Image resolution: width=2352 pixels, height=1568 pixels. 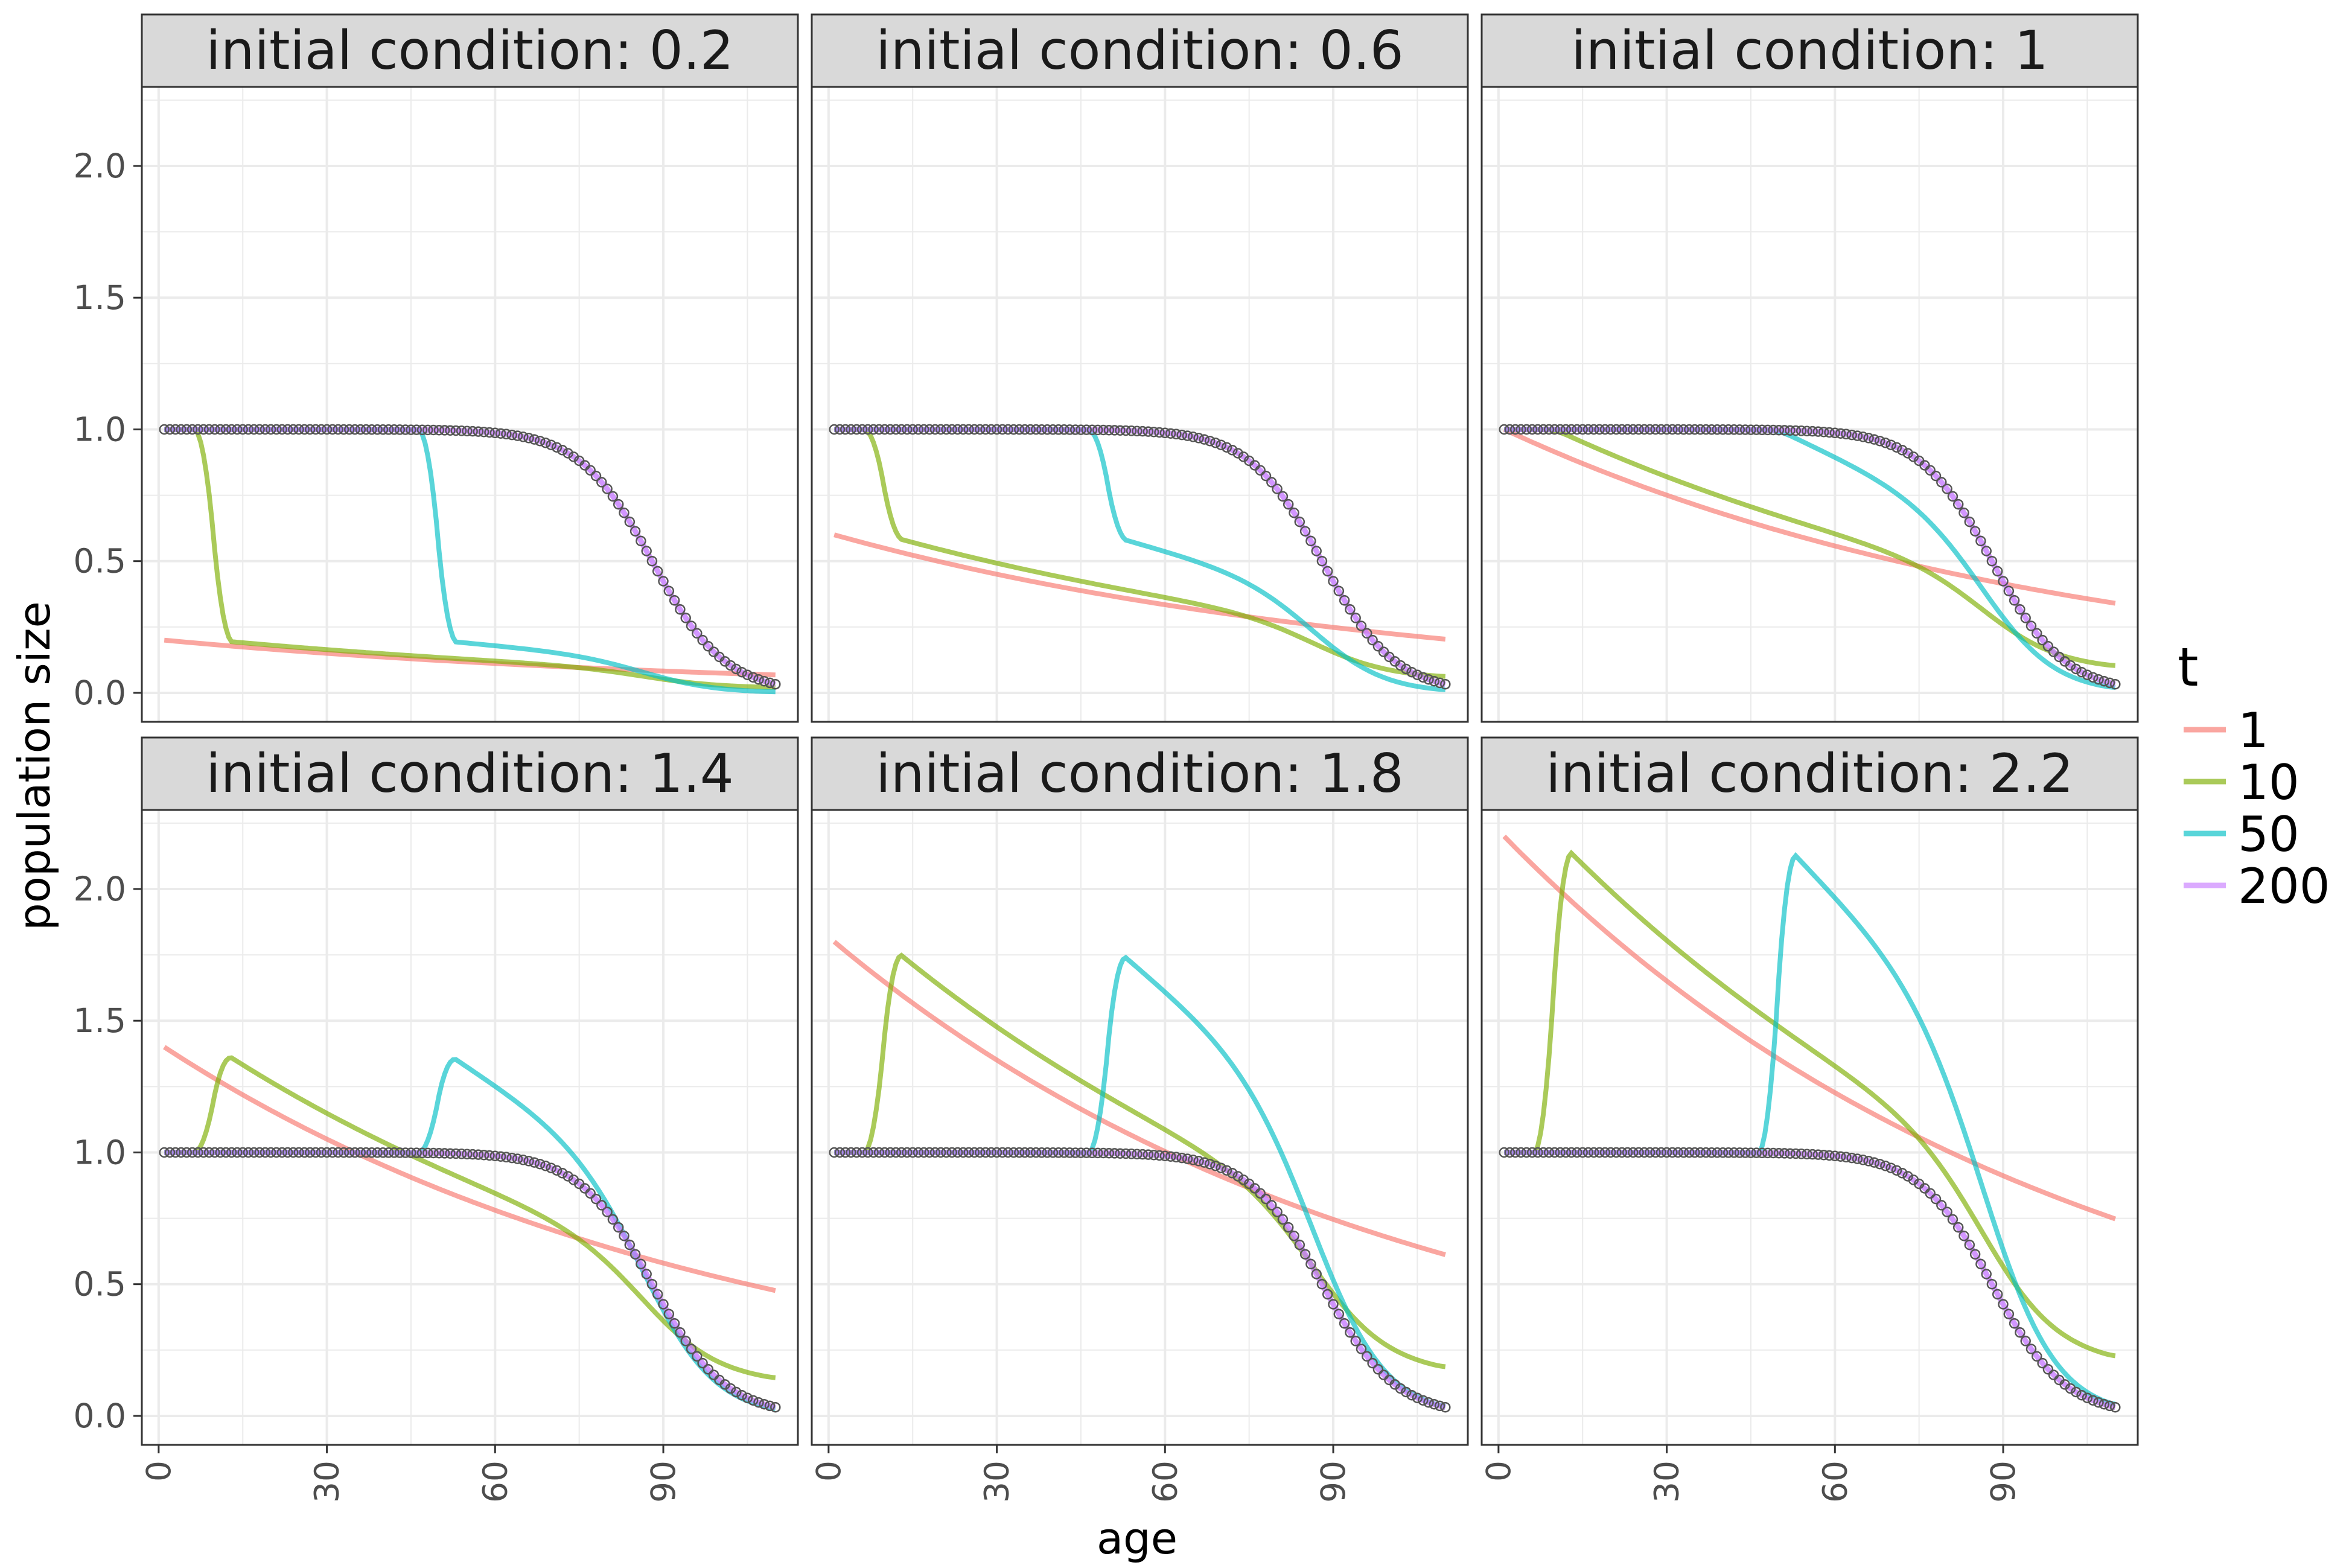 I want to click on x-tick-label: 60, so click(x=495, y=1482).